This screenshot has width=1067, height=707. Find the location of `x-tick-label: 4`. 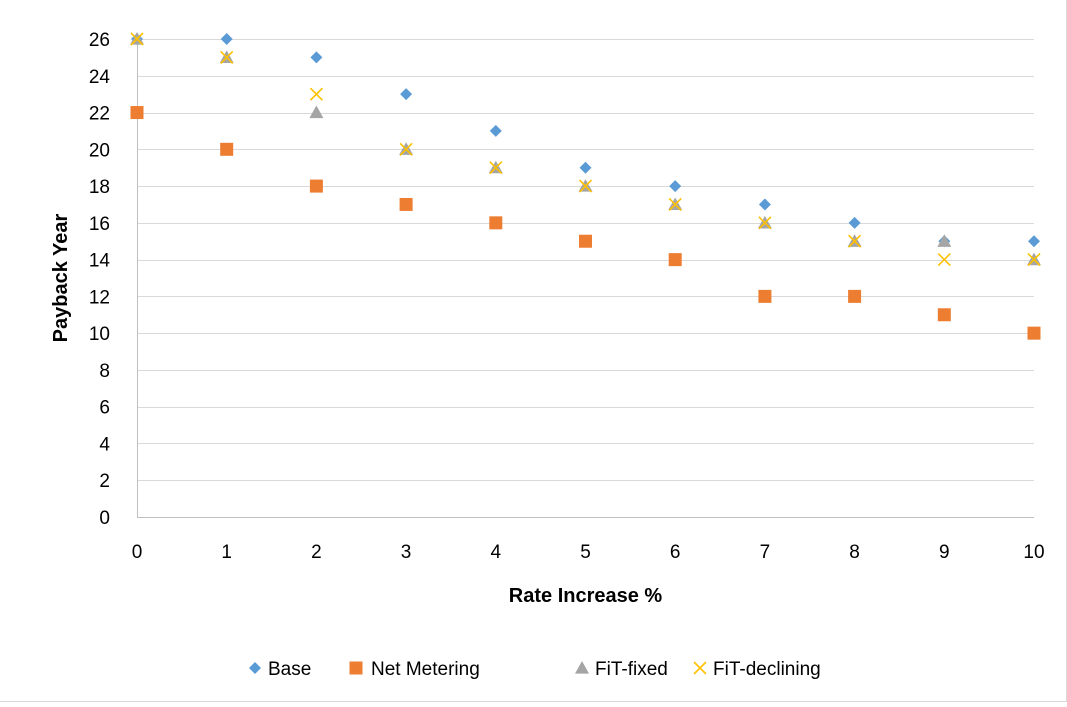

x-tick-label: 4 is located at coordinates (496, 552).